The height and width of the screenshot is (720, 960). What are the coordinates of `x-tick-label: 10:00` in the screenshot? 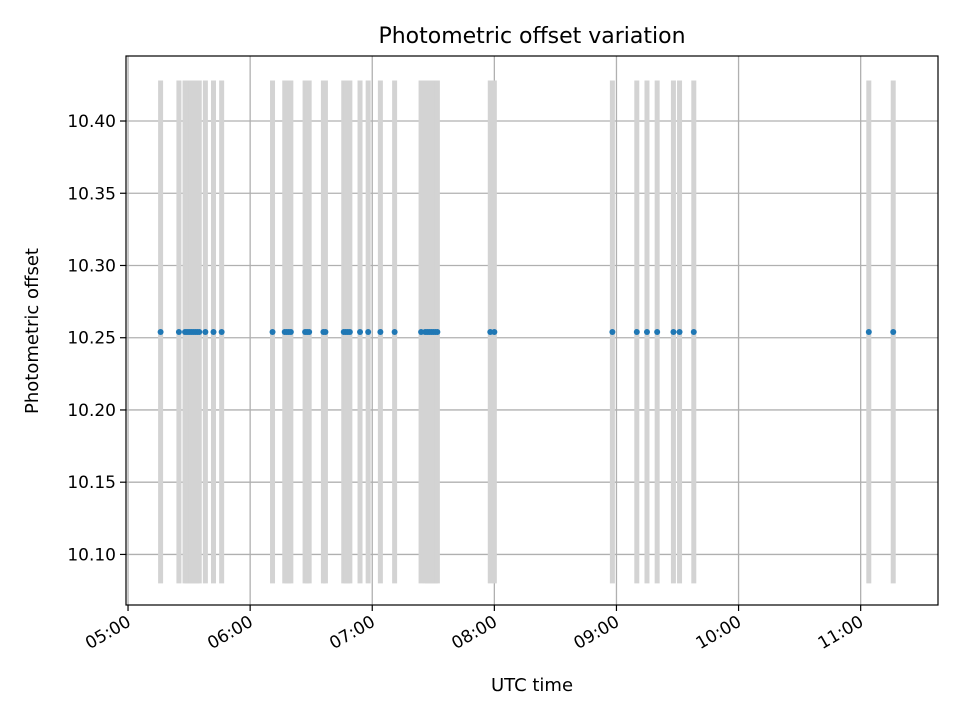 It's located at (719, 633).